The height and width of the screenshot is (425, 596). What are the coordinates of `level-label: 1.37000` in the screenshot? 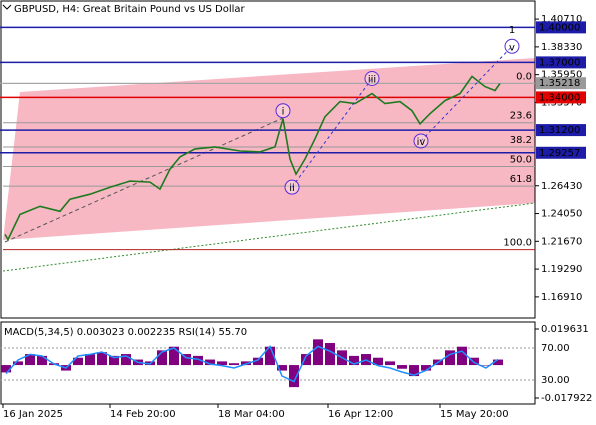 It's located at (559, 62).